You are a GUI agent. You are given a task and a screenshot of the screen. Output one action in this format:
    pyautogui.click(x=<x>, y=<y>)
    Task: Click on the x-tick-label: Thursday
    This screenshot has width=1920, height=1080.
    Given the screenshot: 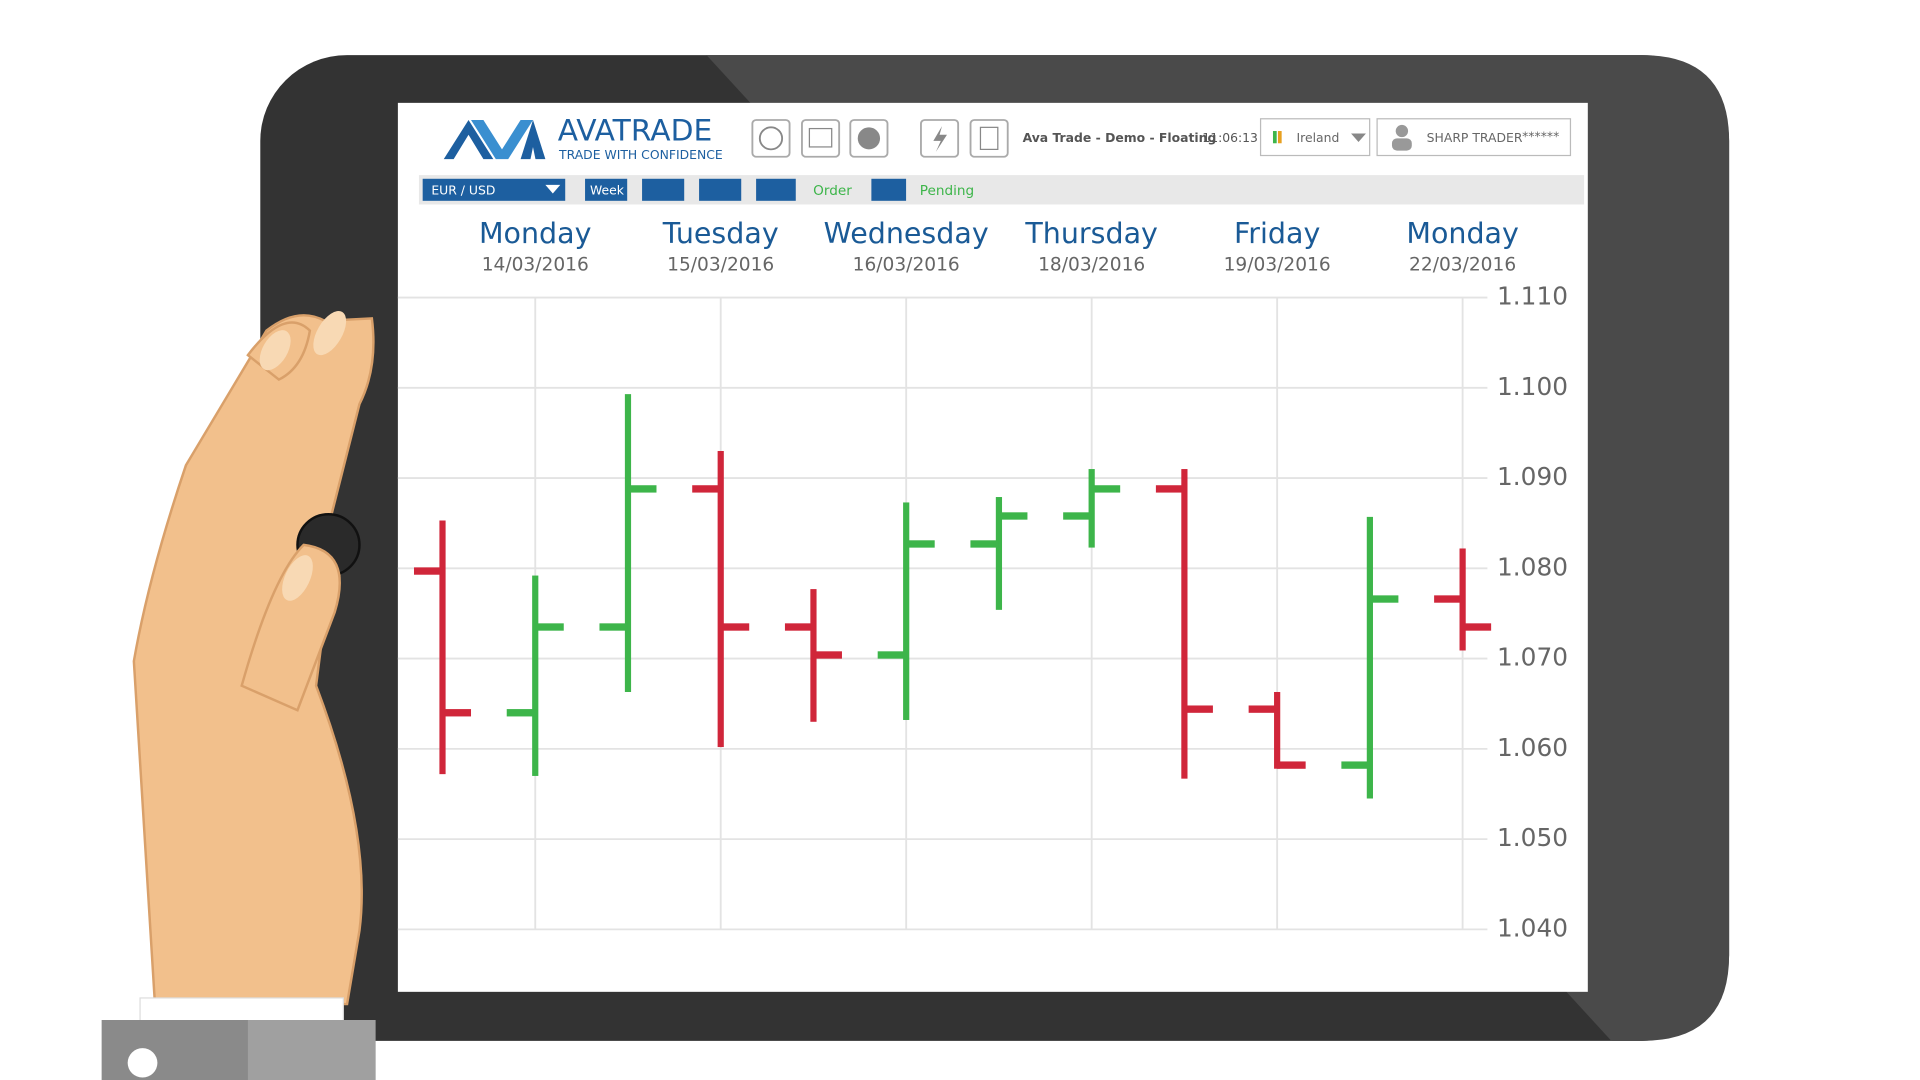 What is the action you would take?
    pyautogui.click(x=1091, y=233)
    